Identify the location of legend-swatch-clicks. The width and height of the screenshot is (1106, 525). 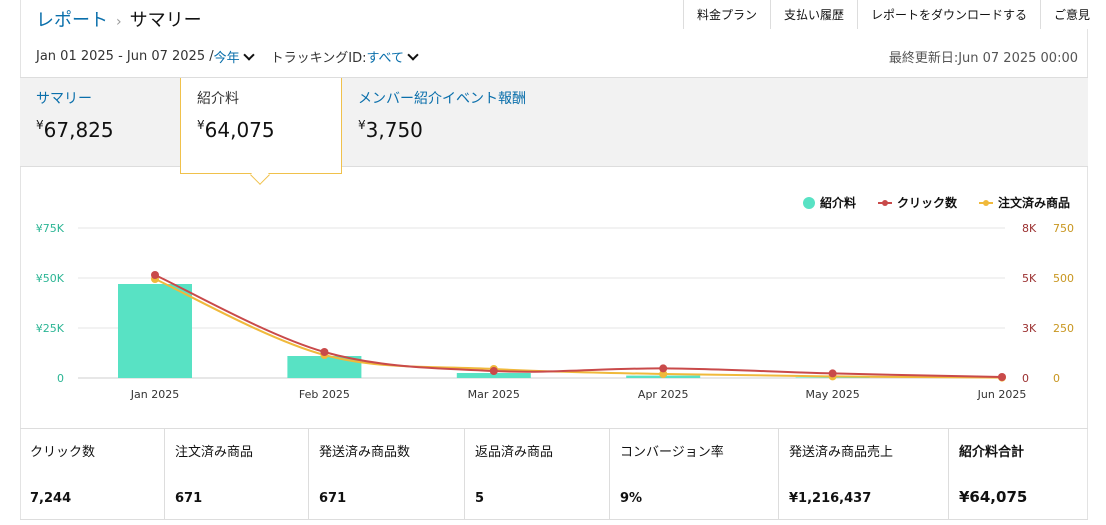
(884, 203).